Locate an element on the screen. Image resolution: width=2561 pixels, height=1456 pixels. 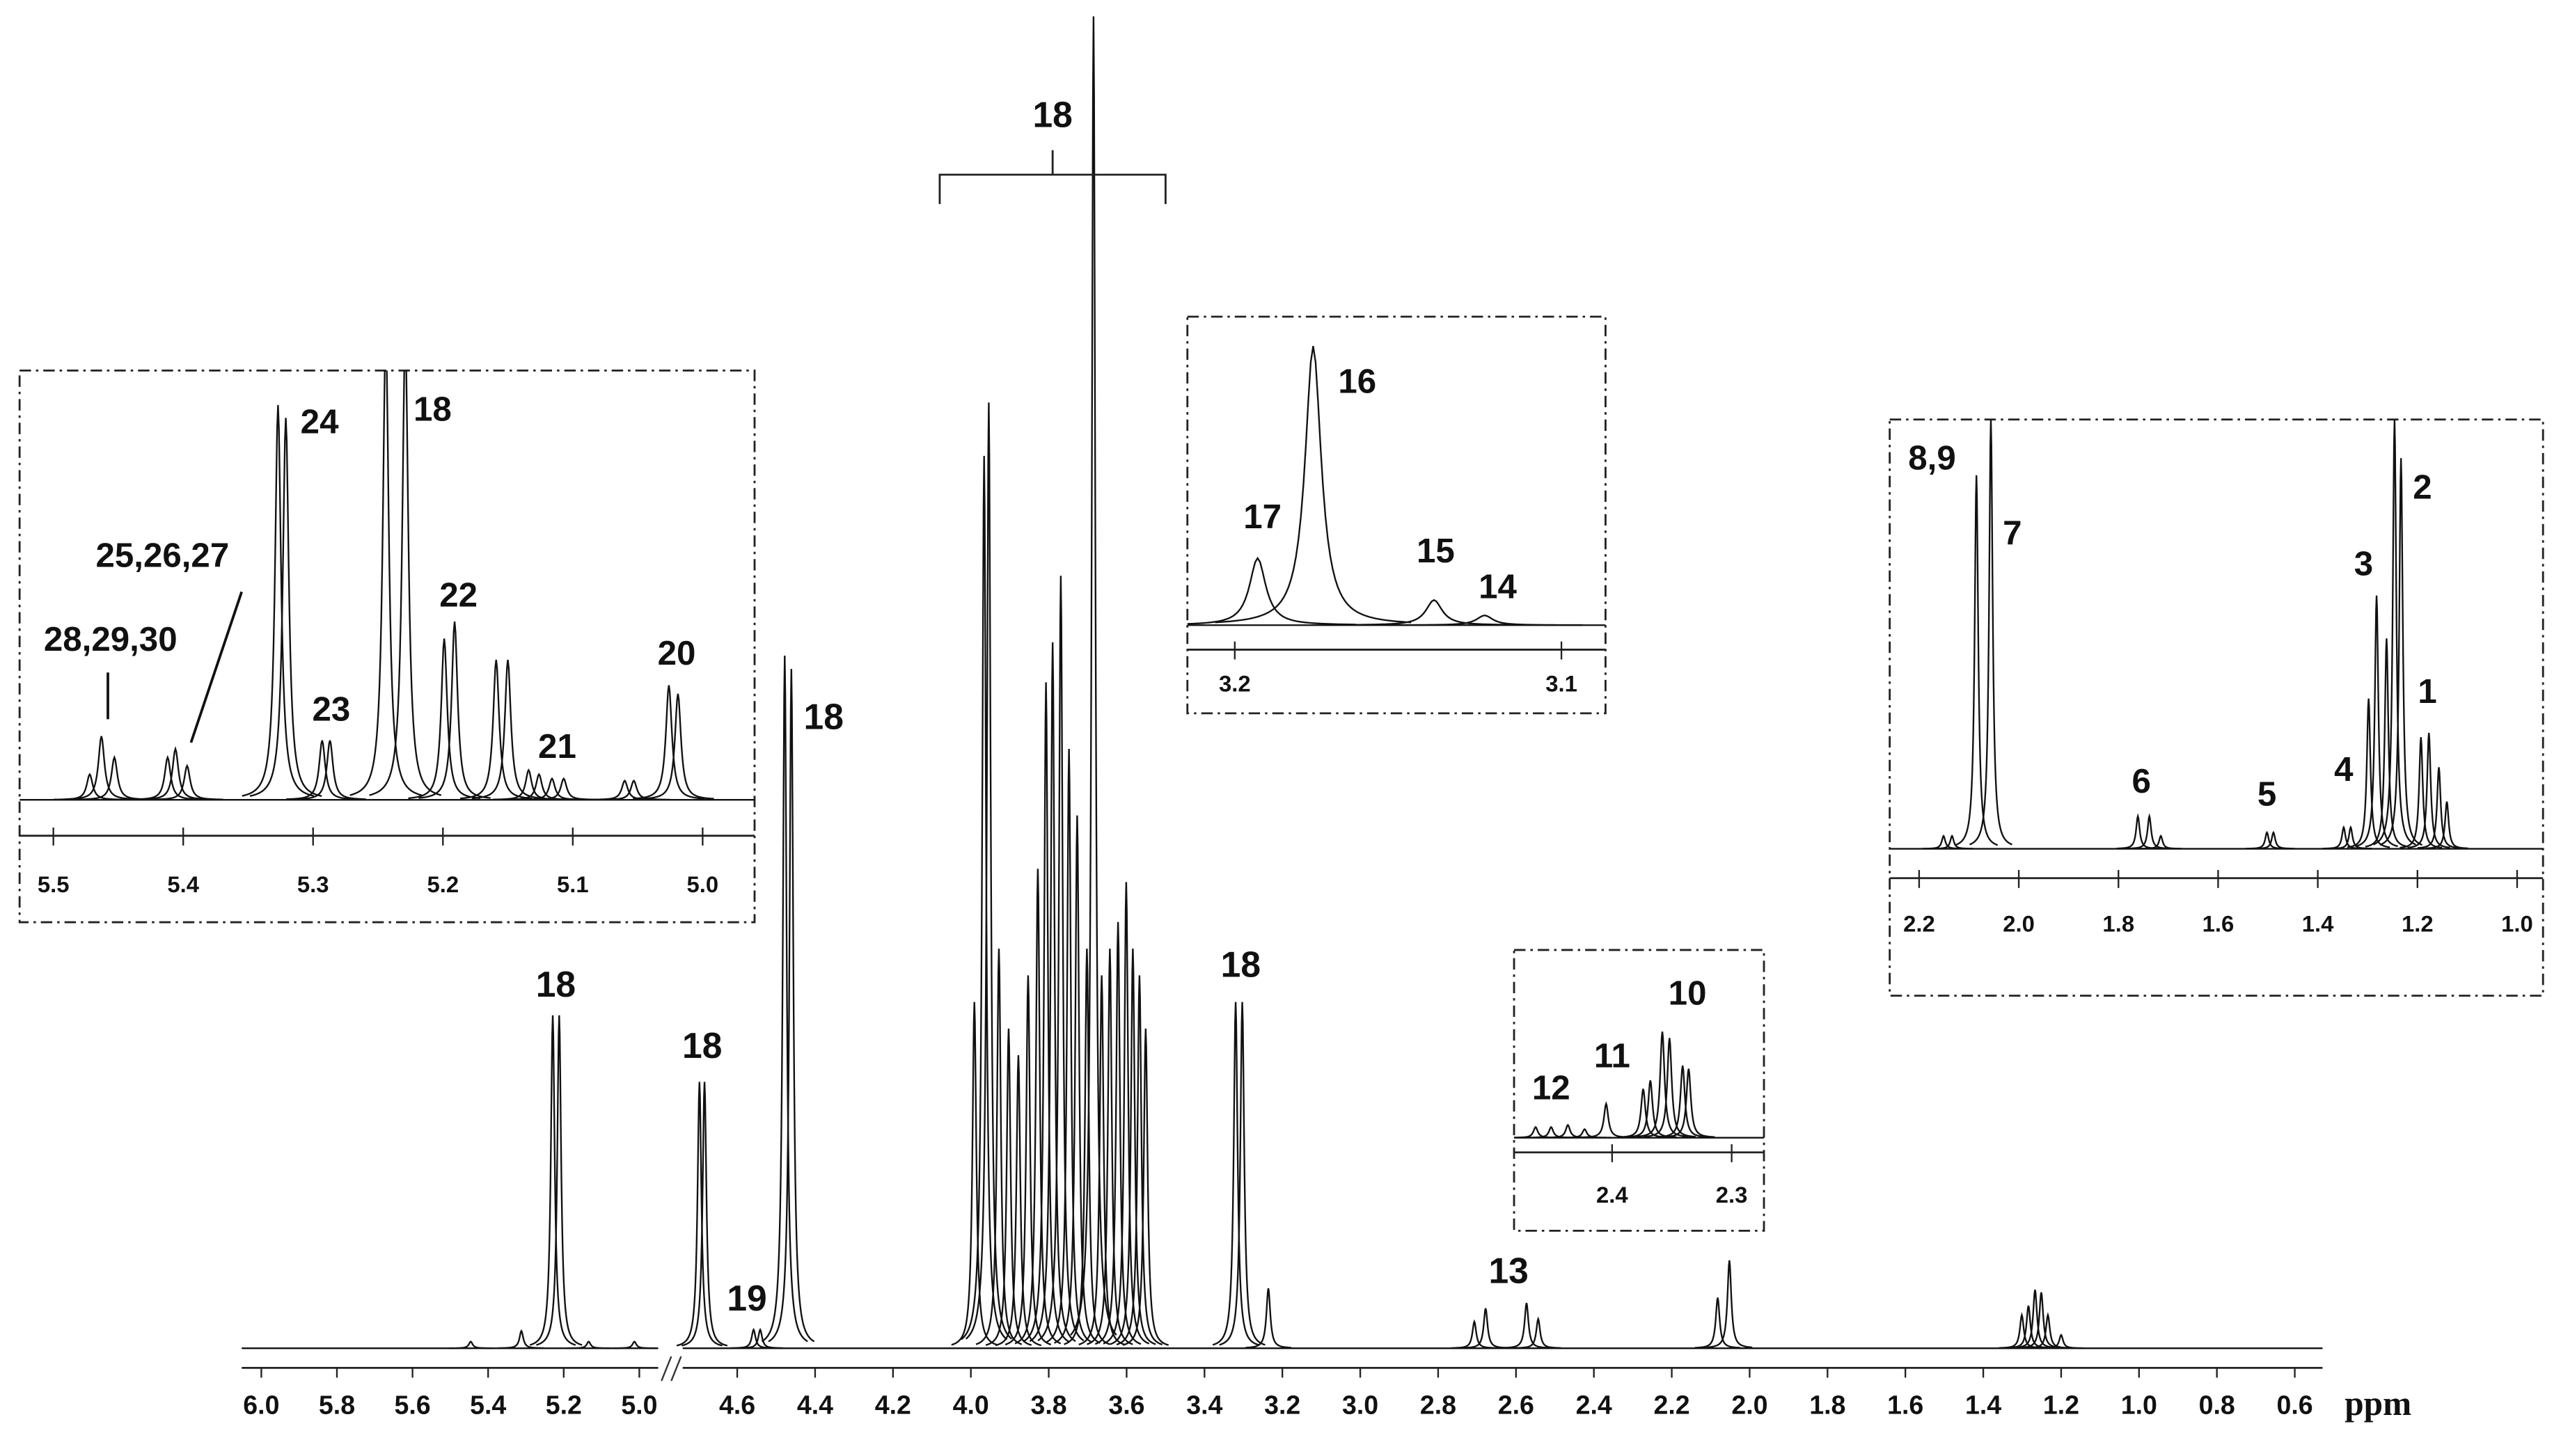
peak-label: 4 is located at coordinates (2344, 769).